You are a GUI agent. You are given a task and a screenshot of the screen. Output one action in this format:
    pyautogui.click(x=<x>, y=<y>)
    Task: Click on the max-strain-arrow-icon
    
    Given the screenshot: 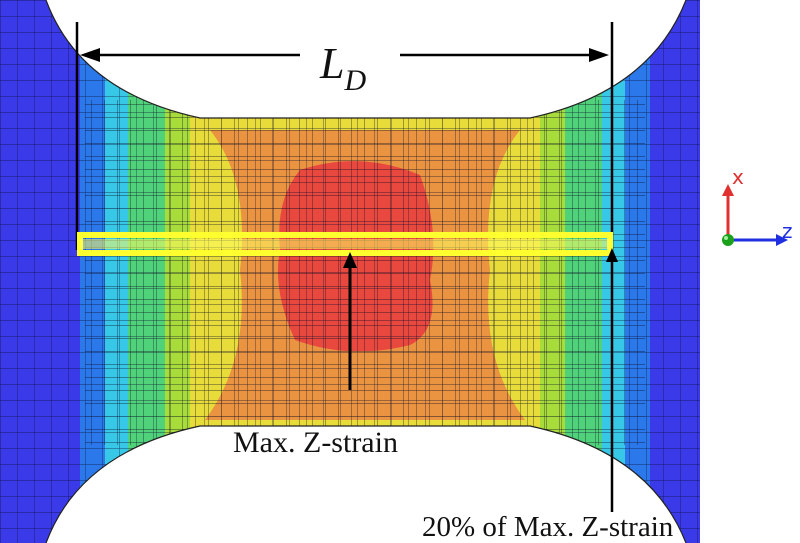 What is the action you would take?
    pyautogui.click(x=350, y=260)
    